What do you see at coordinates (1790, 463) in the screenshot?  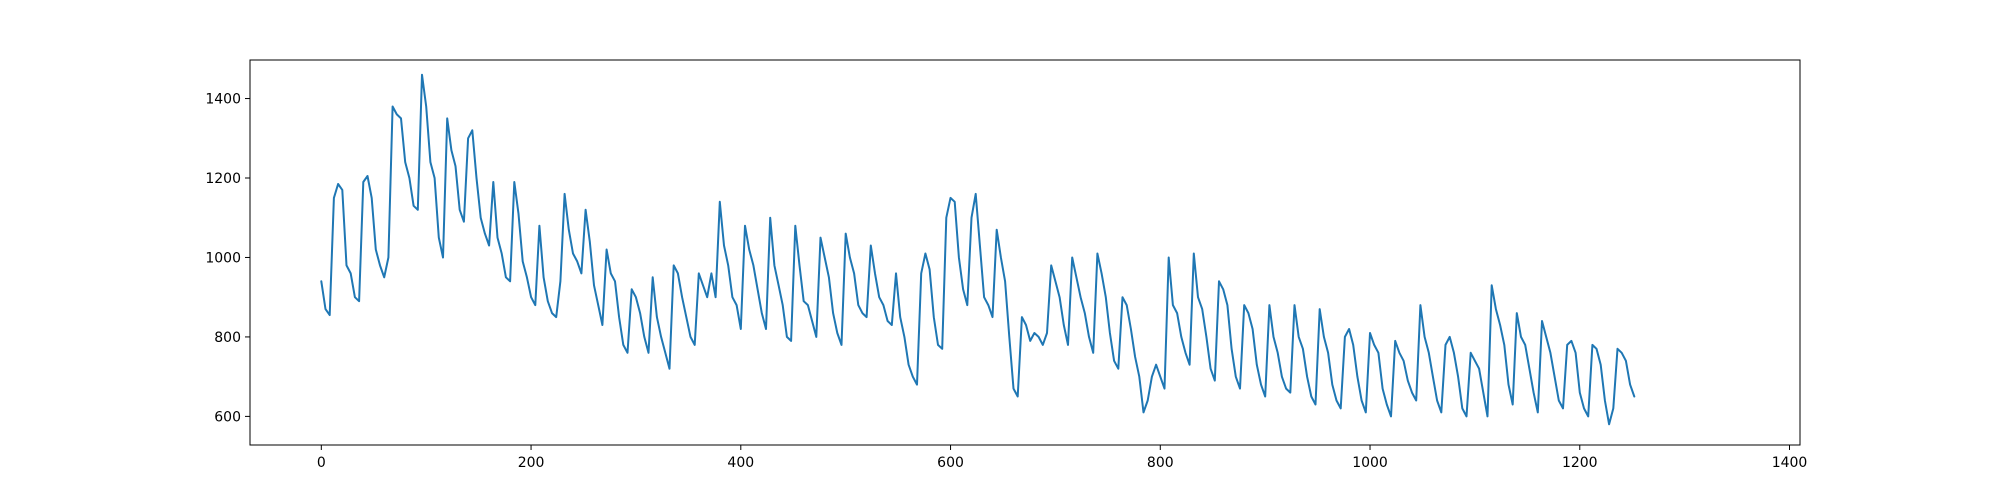 I see `x-tick-label: 1400` at bounding box center [1790, 463].